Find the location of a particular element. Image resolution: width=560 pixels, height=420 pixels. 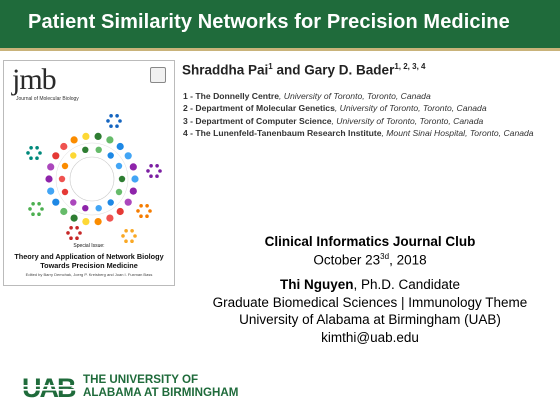

journal-logo: jmb is located at coordinates (34, 79).